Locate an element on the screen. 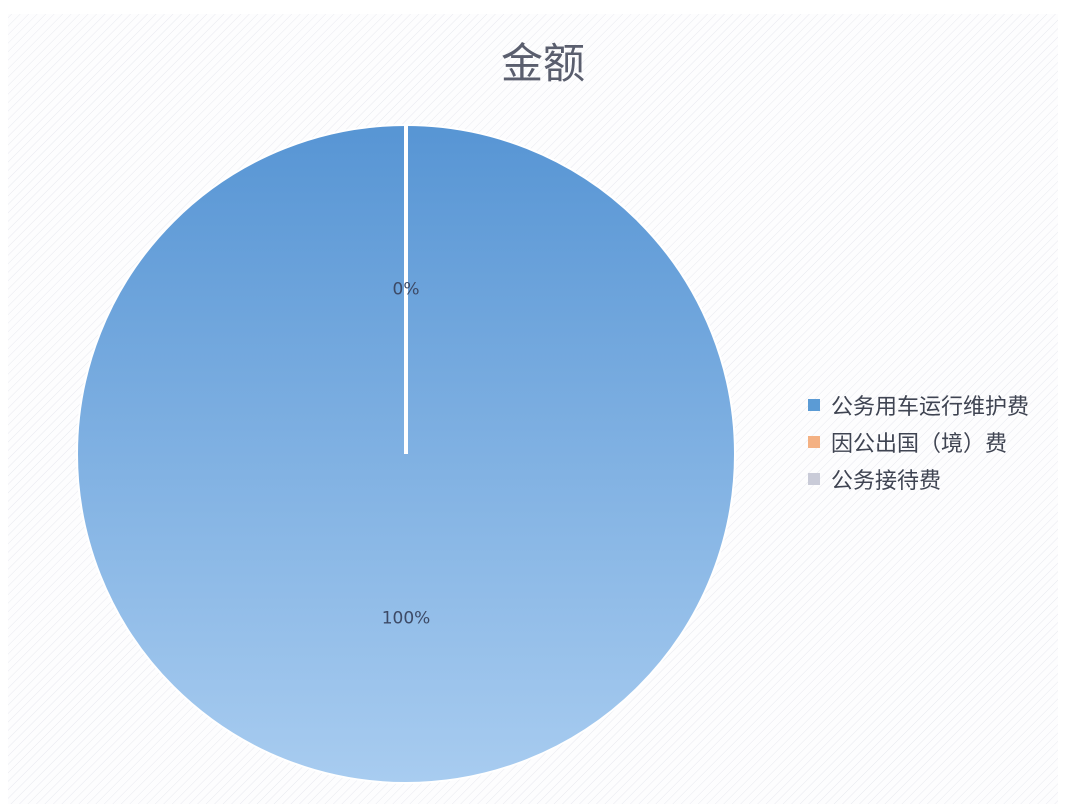 The width and height of the screenshot is (1068, 809). legend-label: 公务用车运行维护费 is located at coordinates (930, 407).